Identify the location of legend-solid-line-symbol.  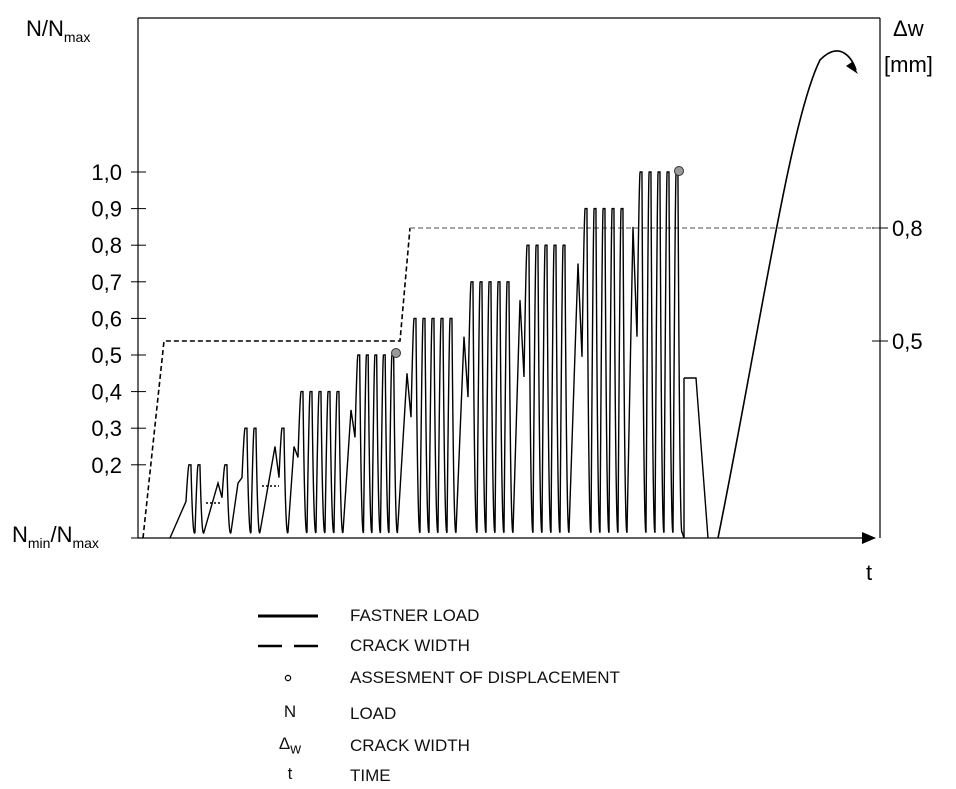
(290, 616).